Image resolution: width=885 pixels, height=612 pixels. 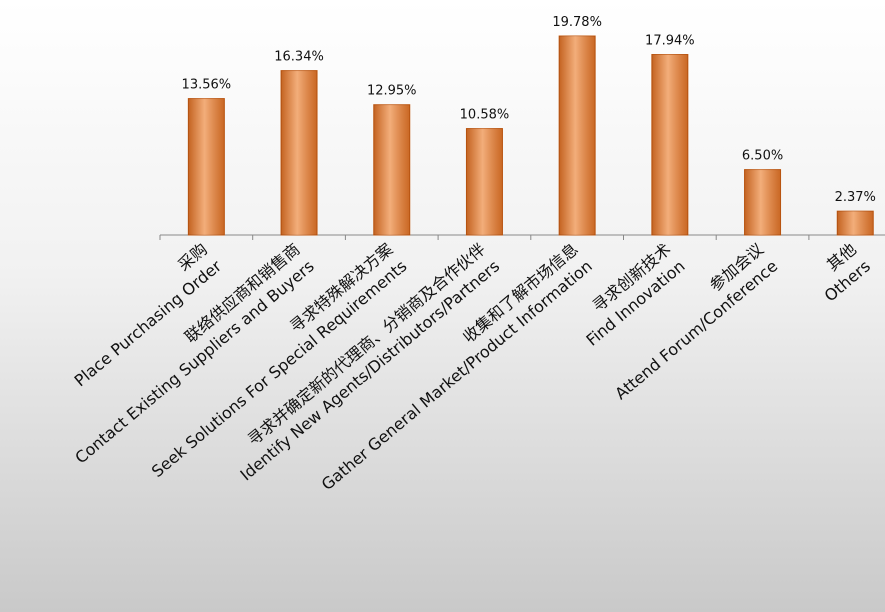 What do you see at coordinates (670, 41) in the screenshot?
I see `value-label: 17.94%` at bounding box center [670, 41].